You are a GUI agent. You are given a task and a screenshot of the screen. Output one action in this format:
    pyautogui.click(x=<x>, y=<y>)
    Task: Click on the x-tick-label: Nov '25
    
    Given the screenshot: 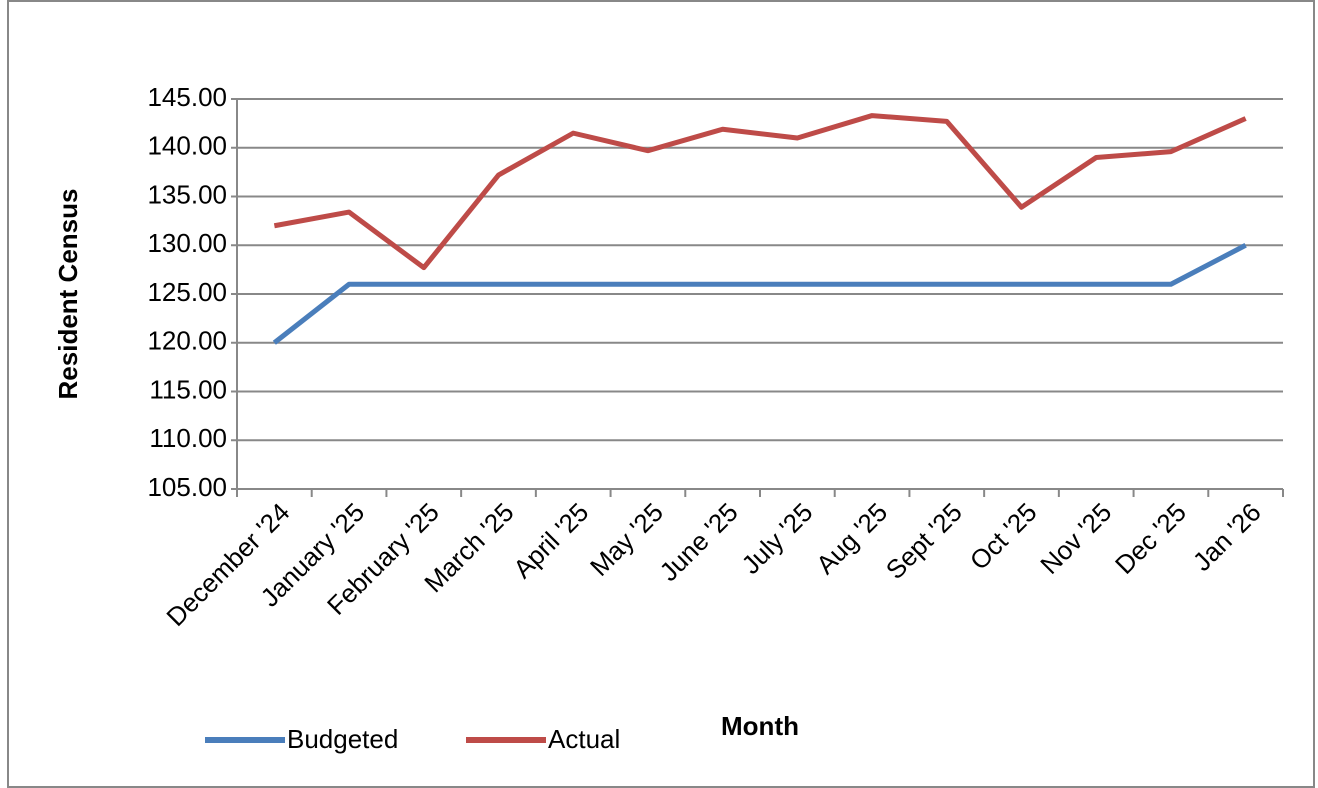 What is the action you would take?
    pyautogui.click(x=1075, y=538)
    